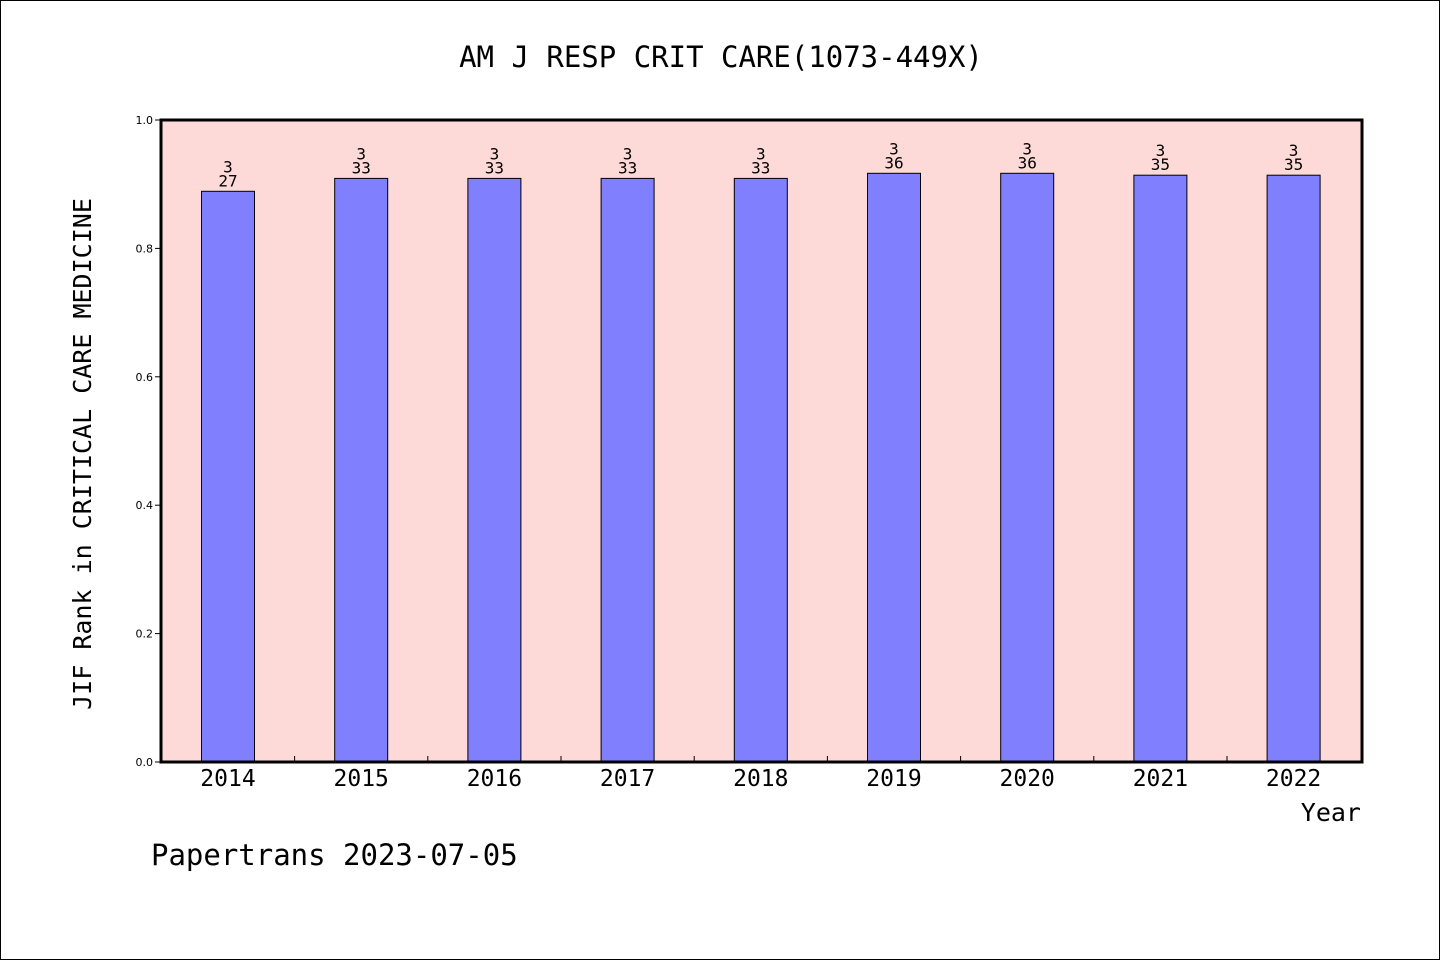 The image size is (1440, 961). Describe the element at coordinates (494, 167) in the screenshot. I see `data-label-bottom-2016: 33` at that location.